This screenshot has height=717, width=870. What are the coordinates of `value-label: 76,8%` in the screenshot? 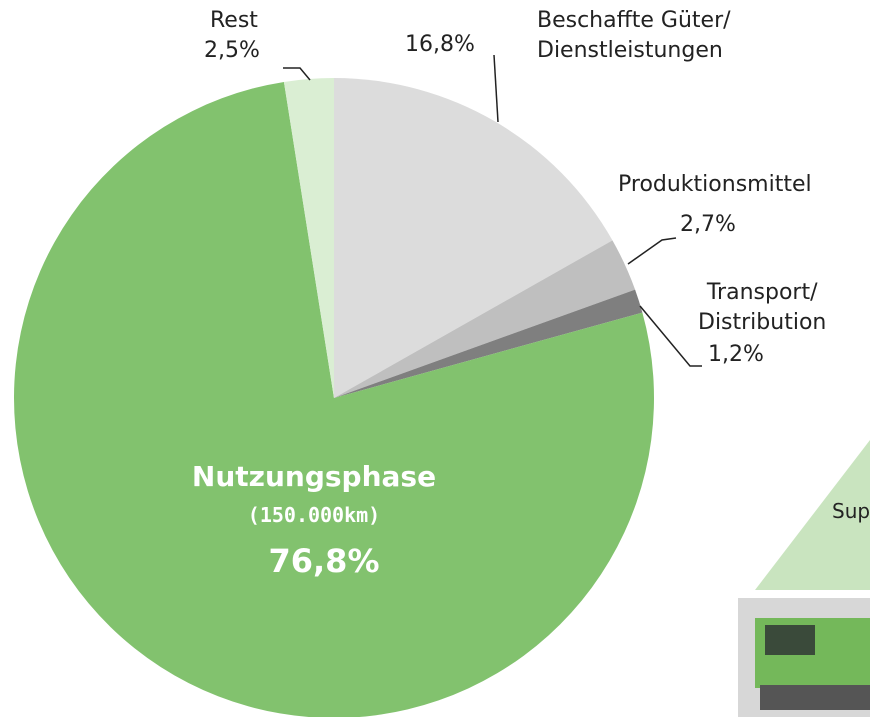 It's located at (324, 561).